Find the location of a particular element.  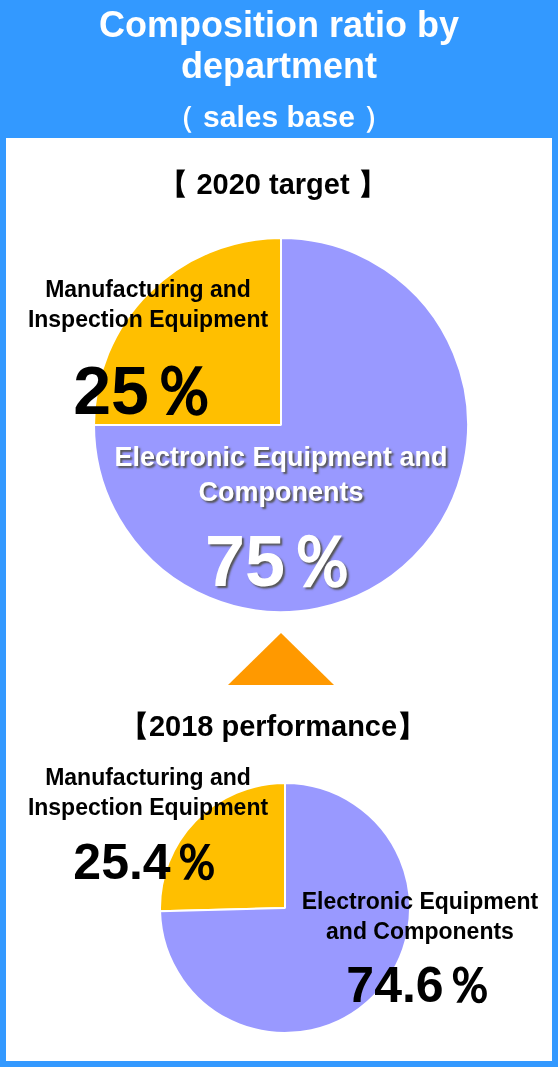

data-label: 75％ is located at coordinates (281, 562).